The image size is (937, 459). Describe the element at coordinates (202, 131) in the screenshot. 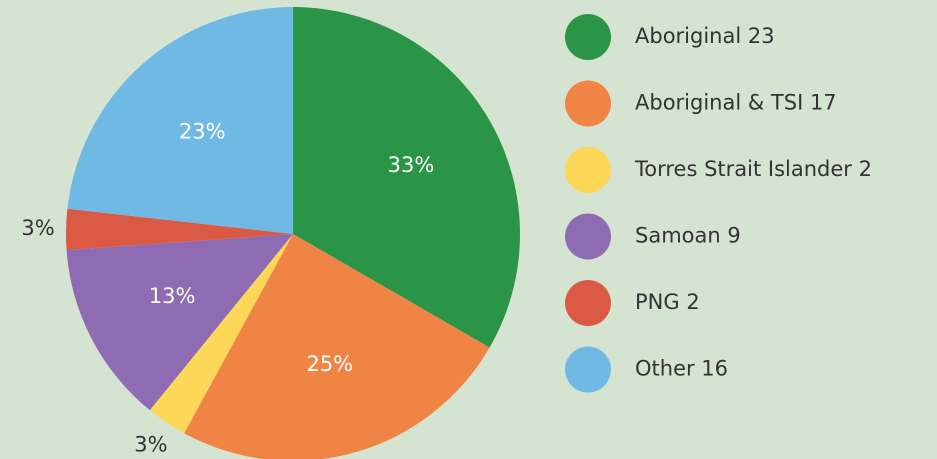

I see `slice-label: 23%` at that location.